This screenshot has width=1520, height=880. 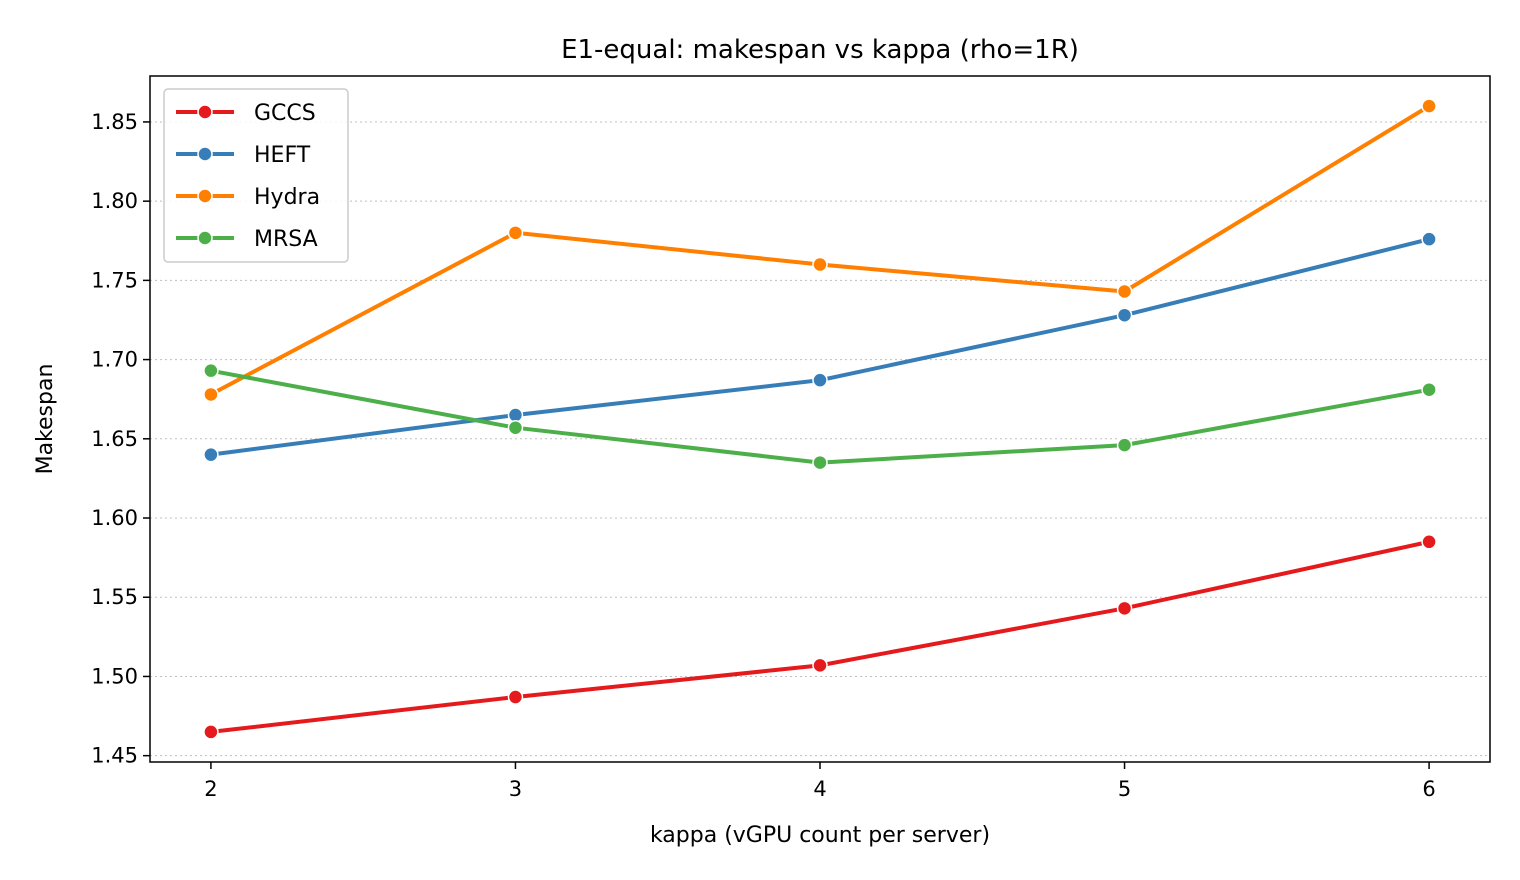 I want to click on legend: GCCS HEFT Hydra MRSA, so click(x=256, y=175).